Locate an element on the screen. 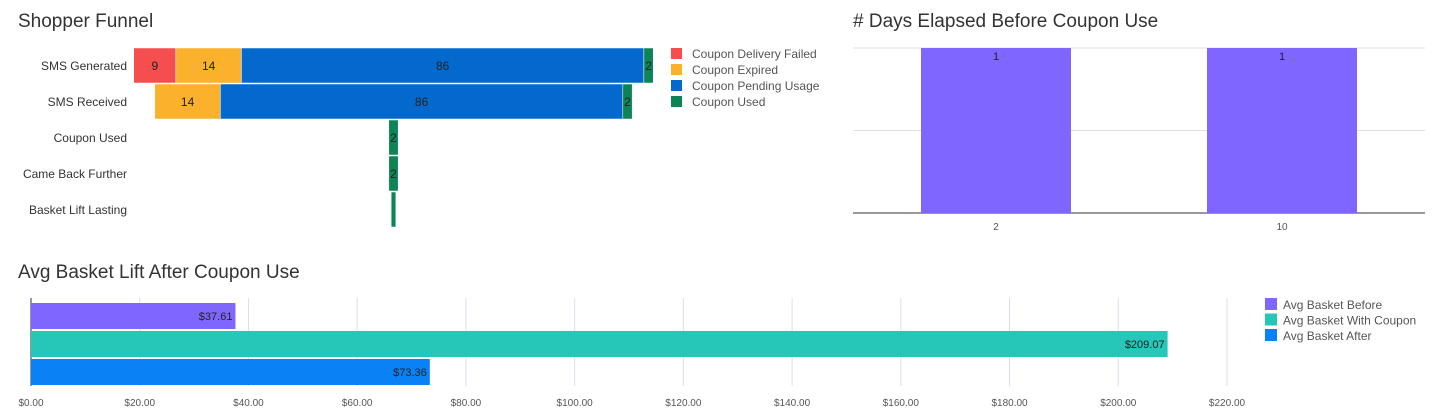 This screenshot has width=1437, height=419. basket-x-tick: $140.00 is located at coordinates (792, 403).